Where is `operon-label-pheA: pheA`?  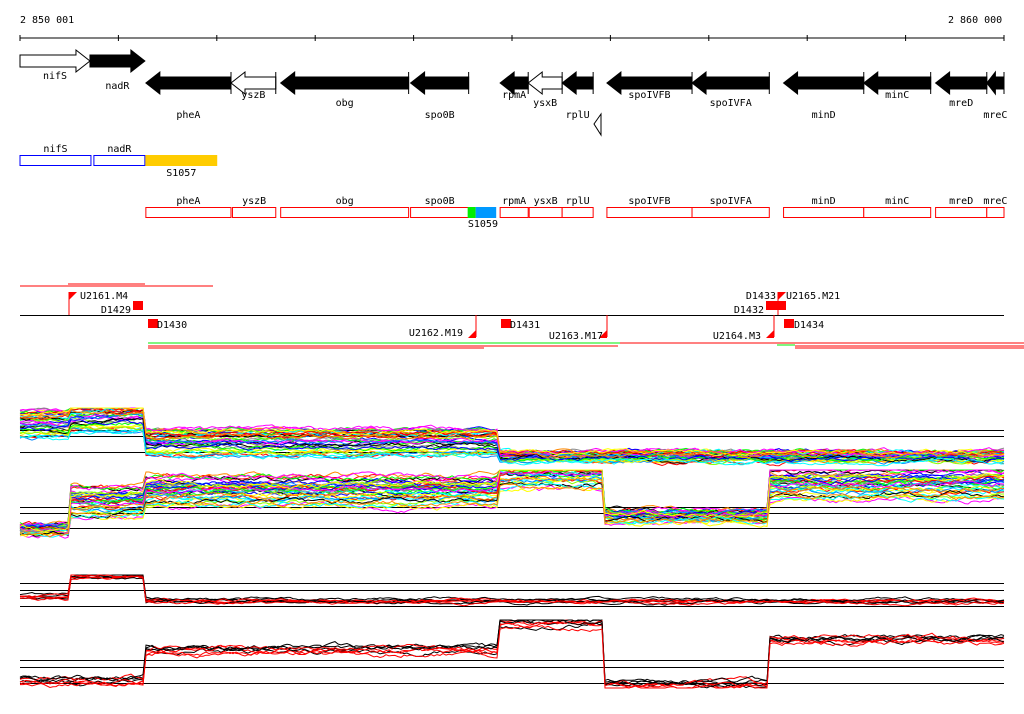 operon-label-pheA: pheA is located at coordinates (188, 201).